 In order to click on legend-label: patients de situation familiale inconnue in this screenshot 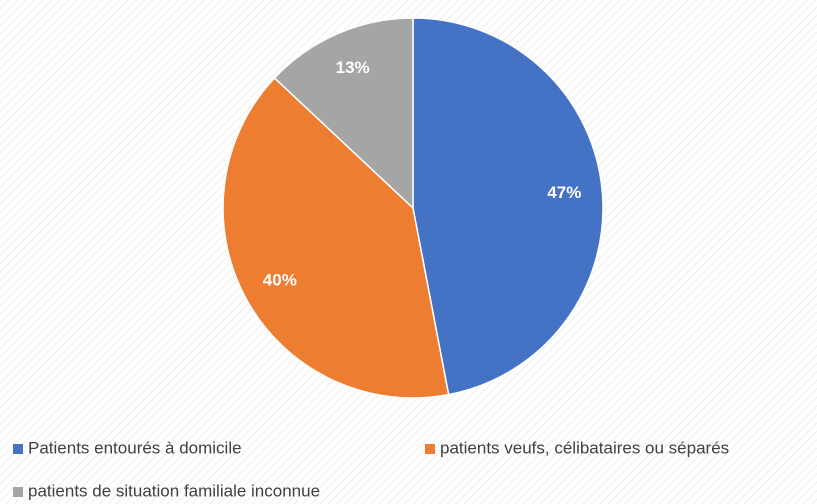, I will do `click(174, 490)`.